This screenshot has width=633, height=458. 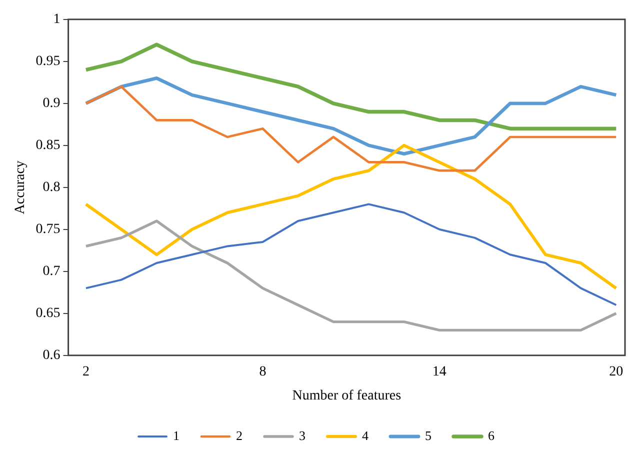 What do you see at coordinates (262, 372) in the screenshot?
I see `x-tick-label: 8` at bounding box center [262, 372].